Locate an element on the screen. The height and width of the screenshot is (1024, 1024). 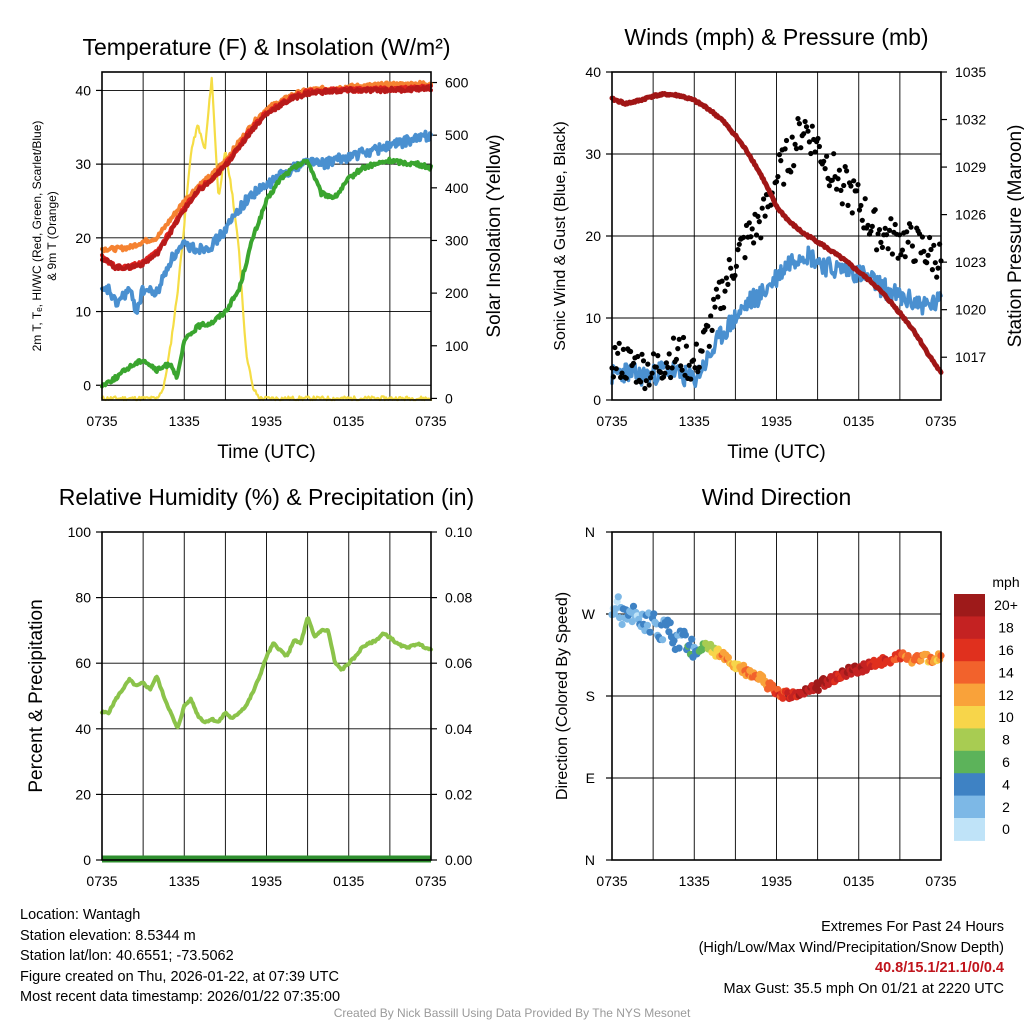
y-tick-label: 20 is located at coordinates (83, 794).